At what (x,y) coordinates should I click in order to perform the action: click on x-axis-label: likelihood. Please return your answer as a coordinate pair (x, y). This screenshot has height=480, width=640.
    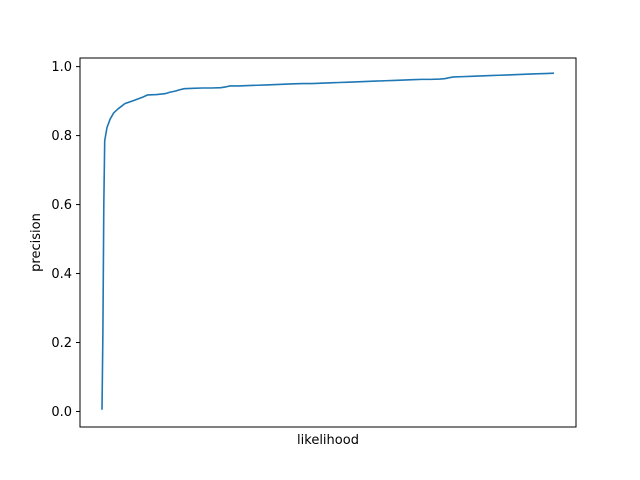
    Looking at the image, I should click on (328, 440).